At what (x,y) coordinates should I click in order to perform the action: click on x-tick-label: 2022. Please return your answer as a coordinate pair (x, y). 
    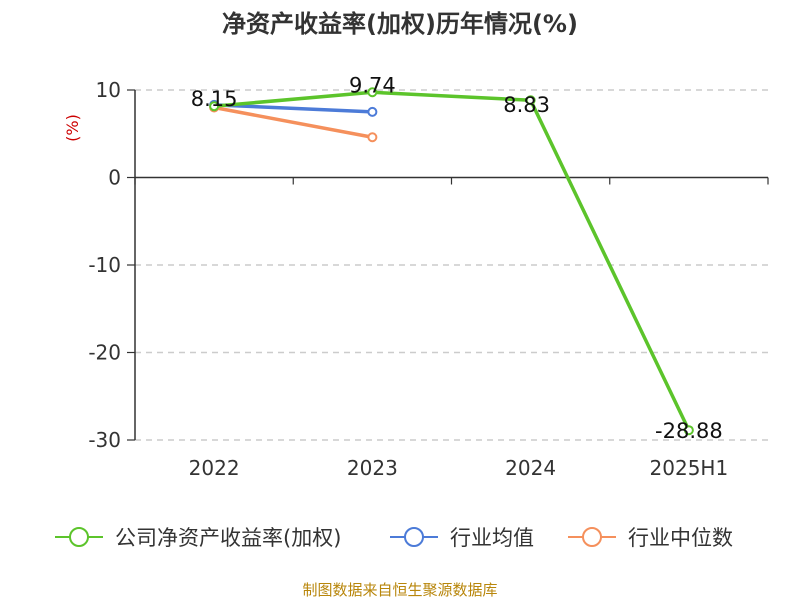
    Looking at the image, I should click on (214, 468).